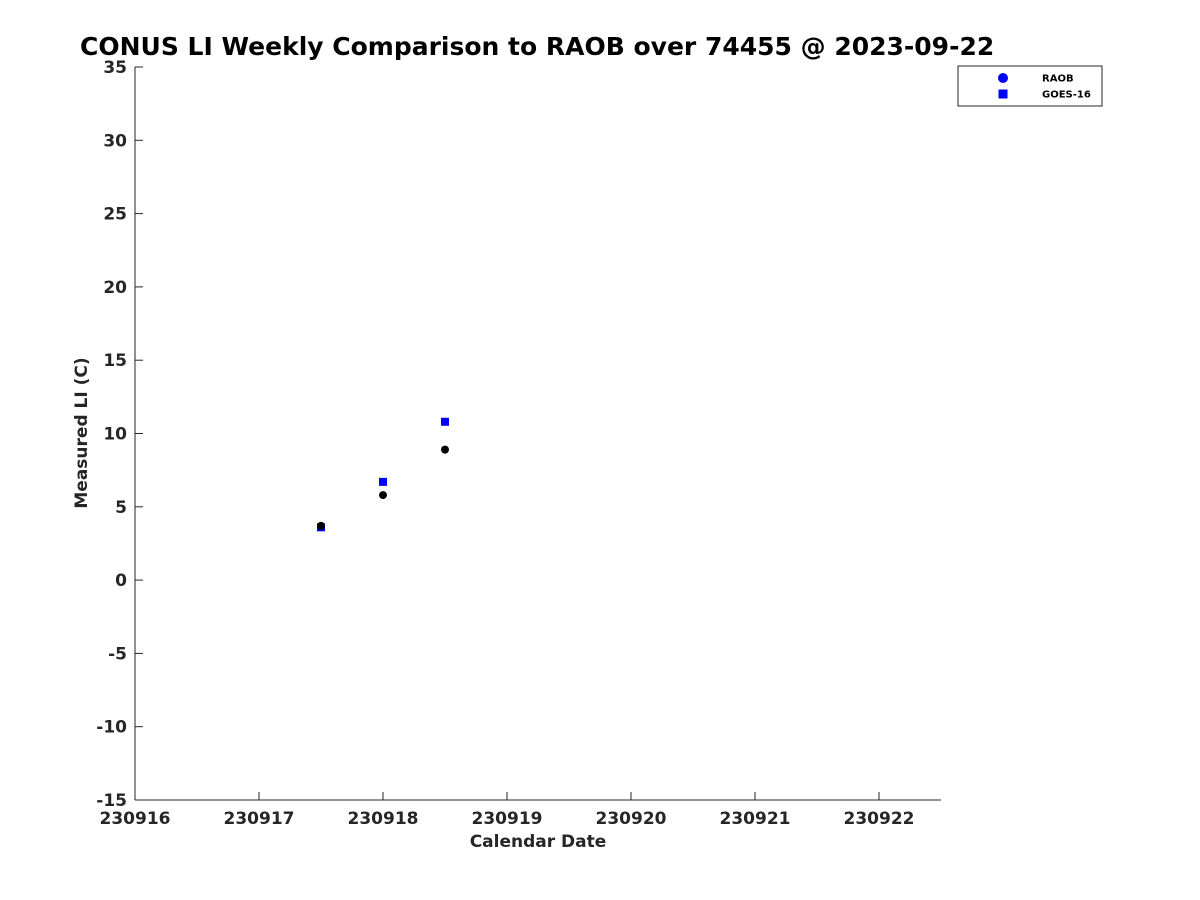 This screenshot has width=1200, height=900. I want to click on x-tick-label: 230919, so click(507, 819).